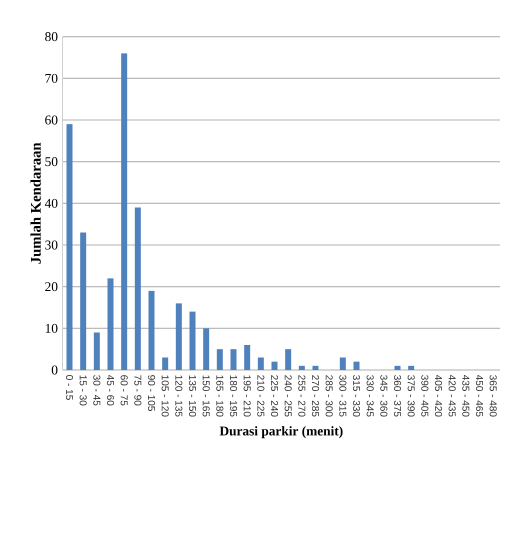 This screenshot has height=536, width=508. Describe the element at coordinates (51, 161) in the screenshot. I see `y-tick-label: 50` at that location.